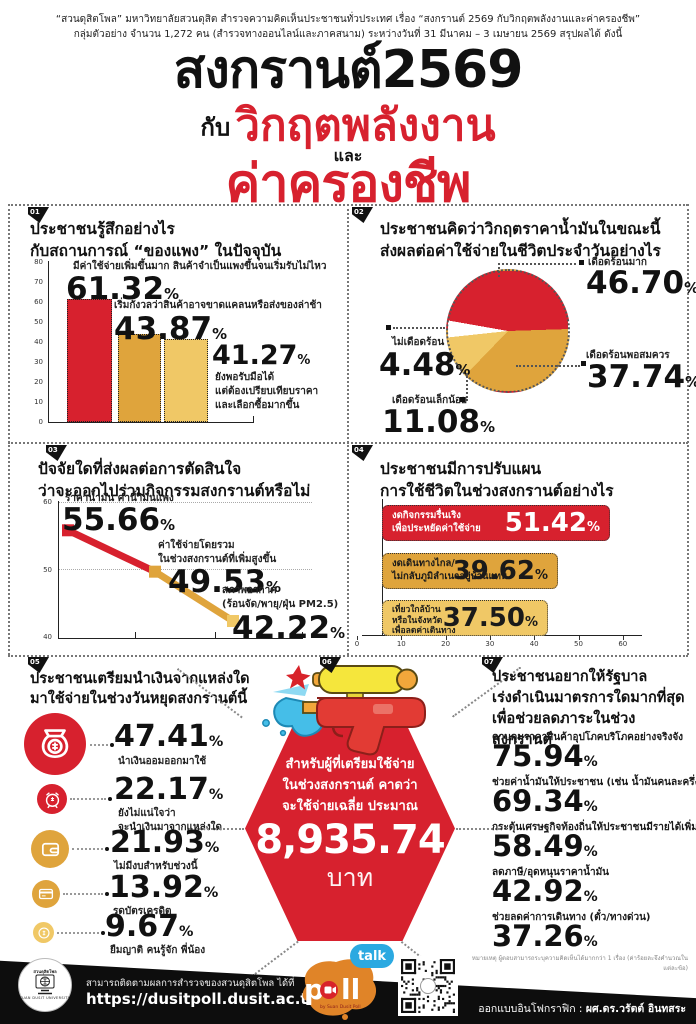  Describe the element at coordinates (438, 422) in the screenshot. I see `slice-value-slight: 11.08%` at that location.